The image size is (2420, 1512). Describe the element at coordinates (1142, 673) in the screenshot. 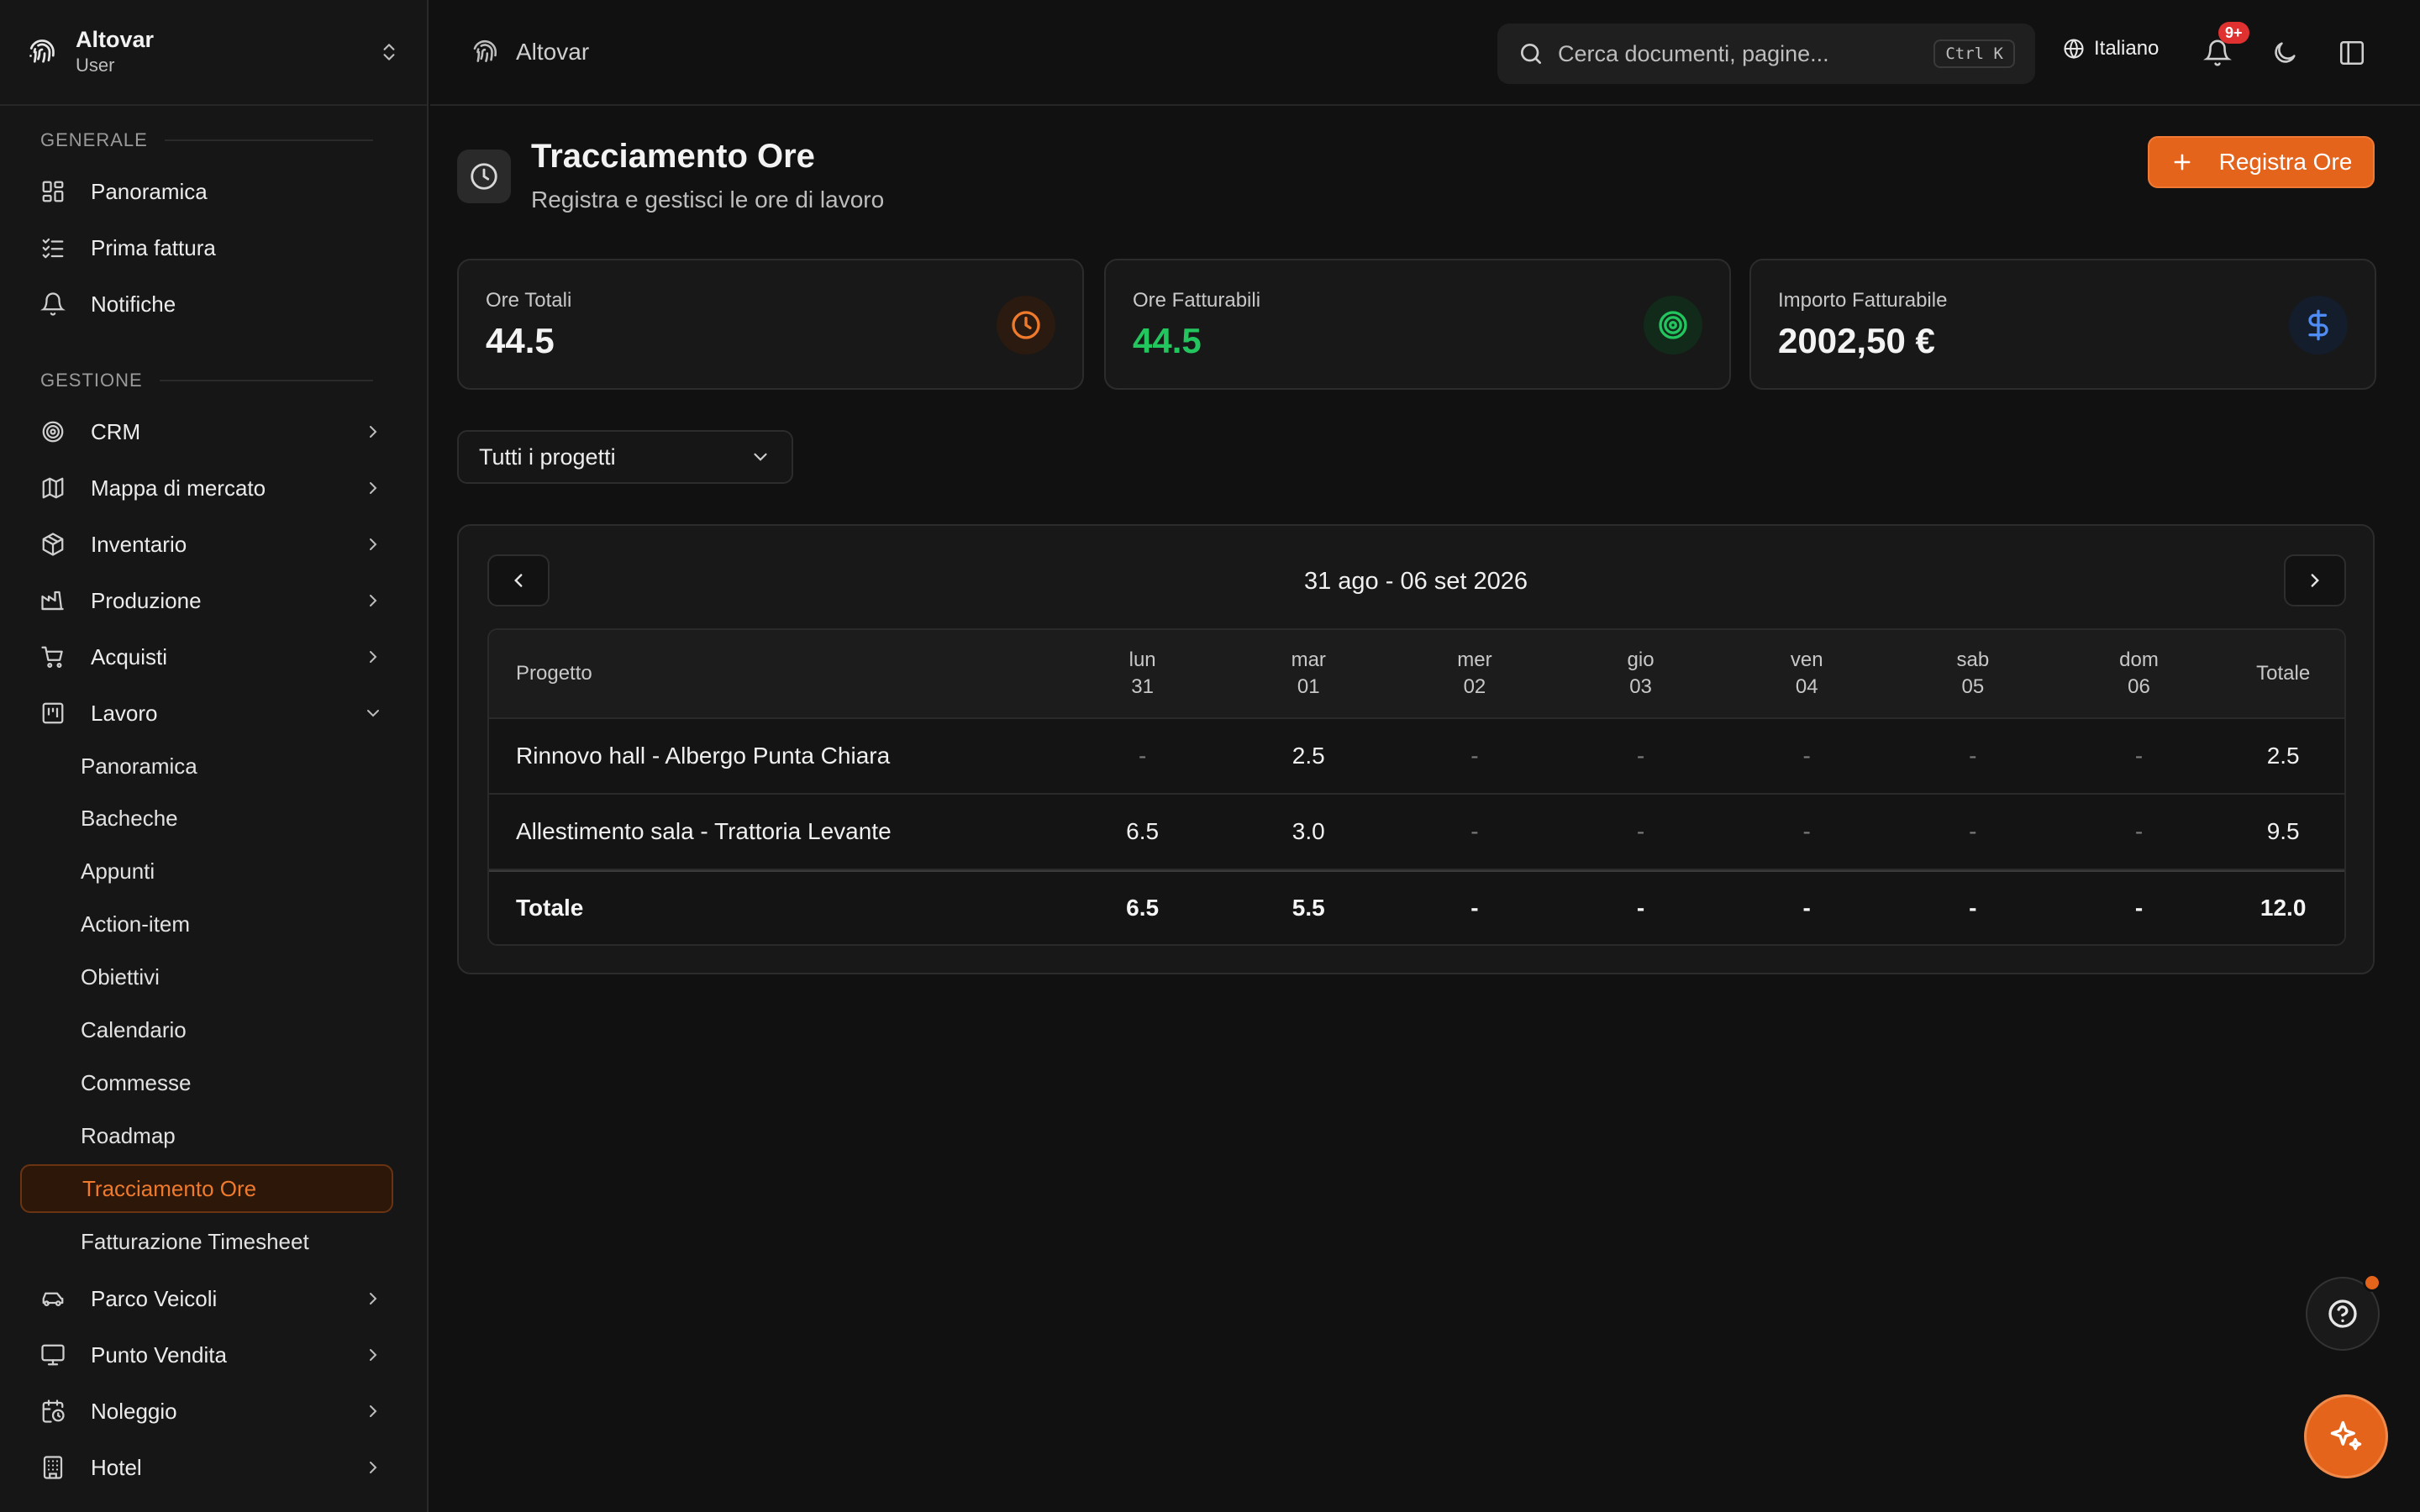

I see `column-header-day: lun 31` at that location.